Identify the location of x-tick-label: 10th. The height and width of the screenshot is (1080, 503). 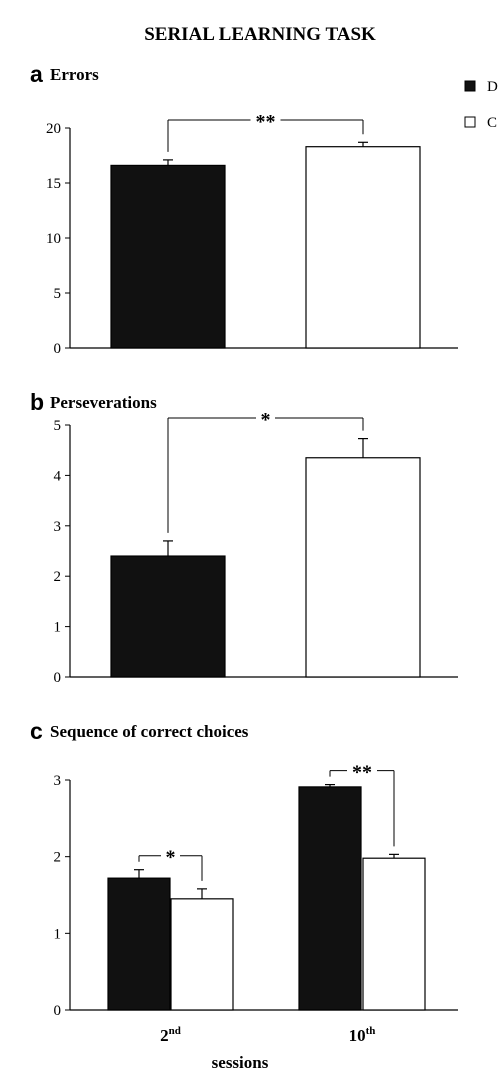
(362, 1035).